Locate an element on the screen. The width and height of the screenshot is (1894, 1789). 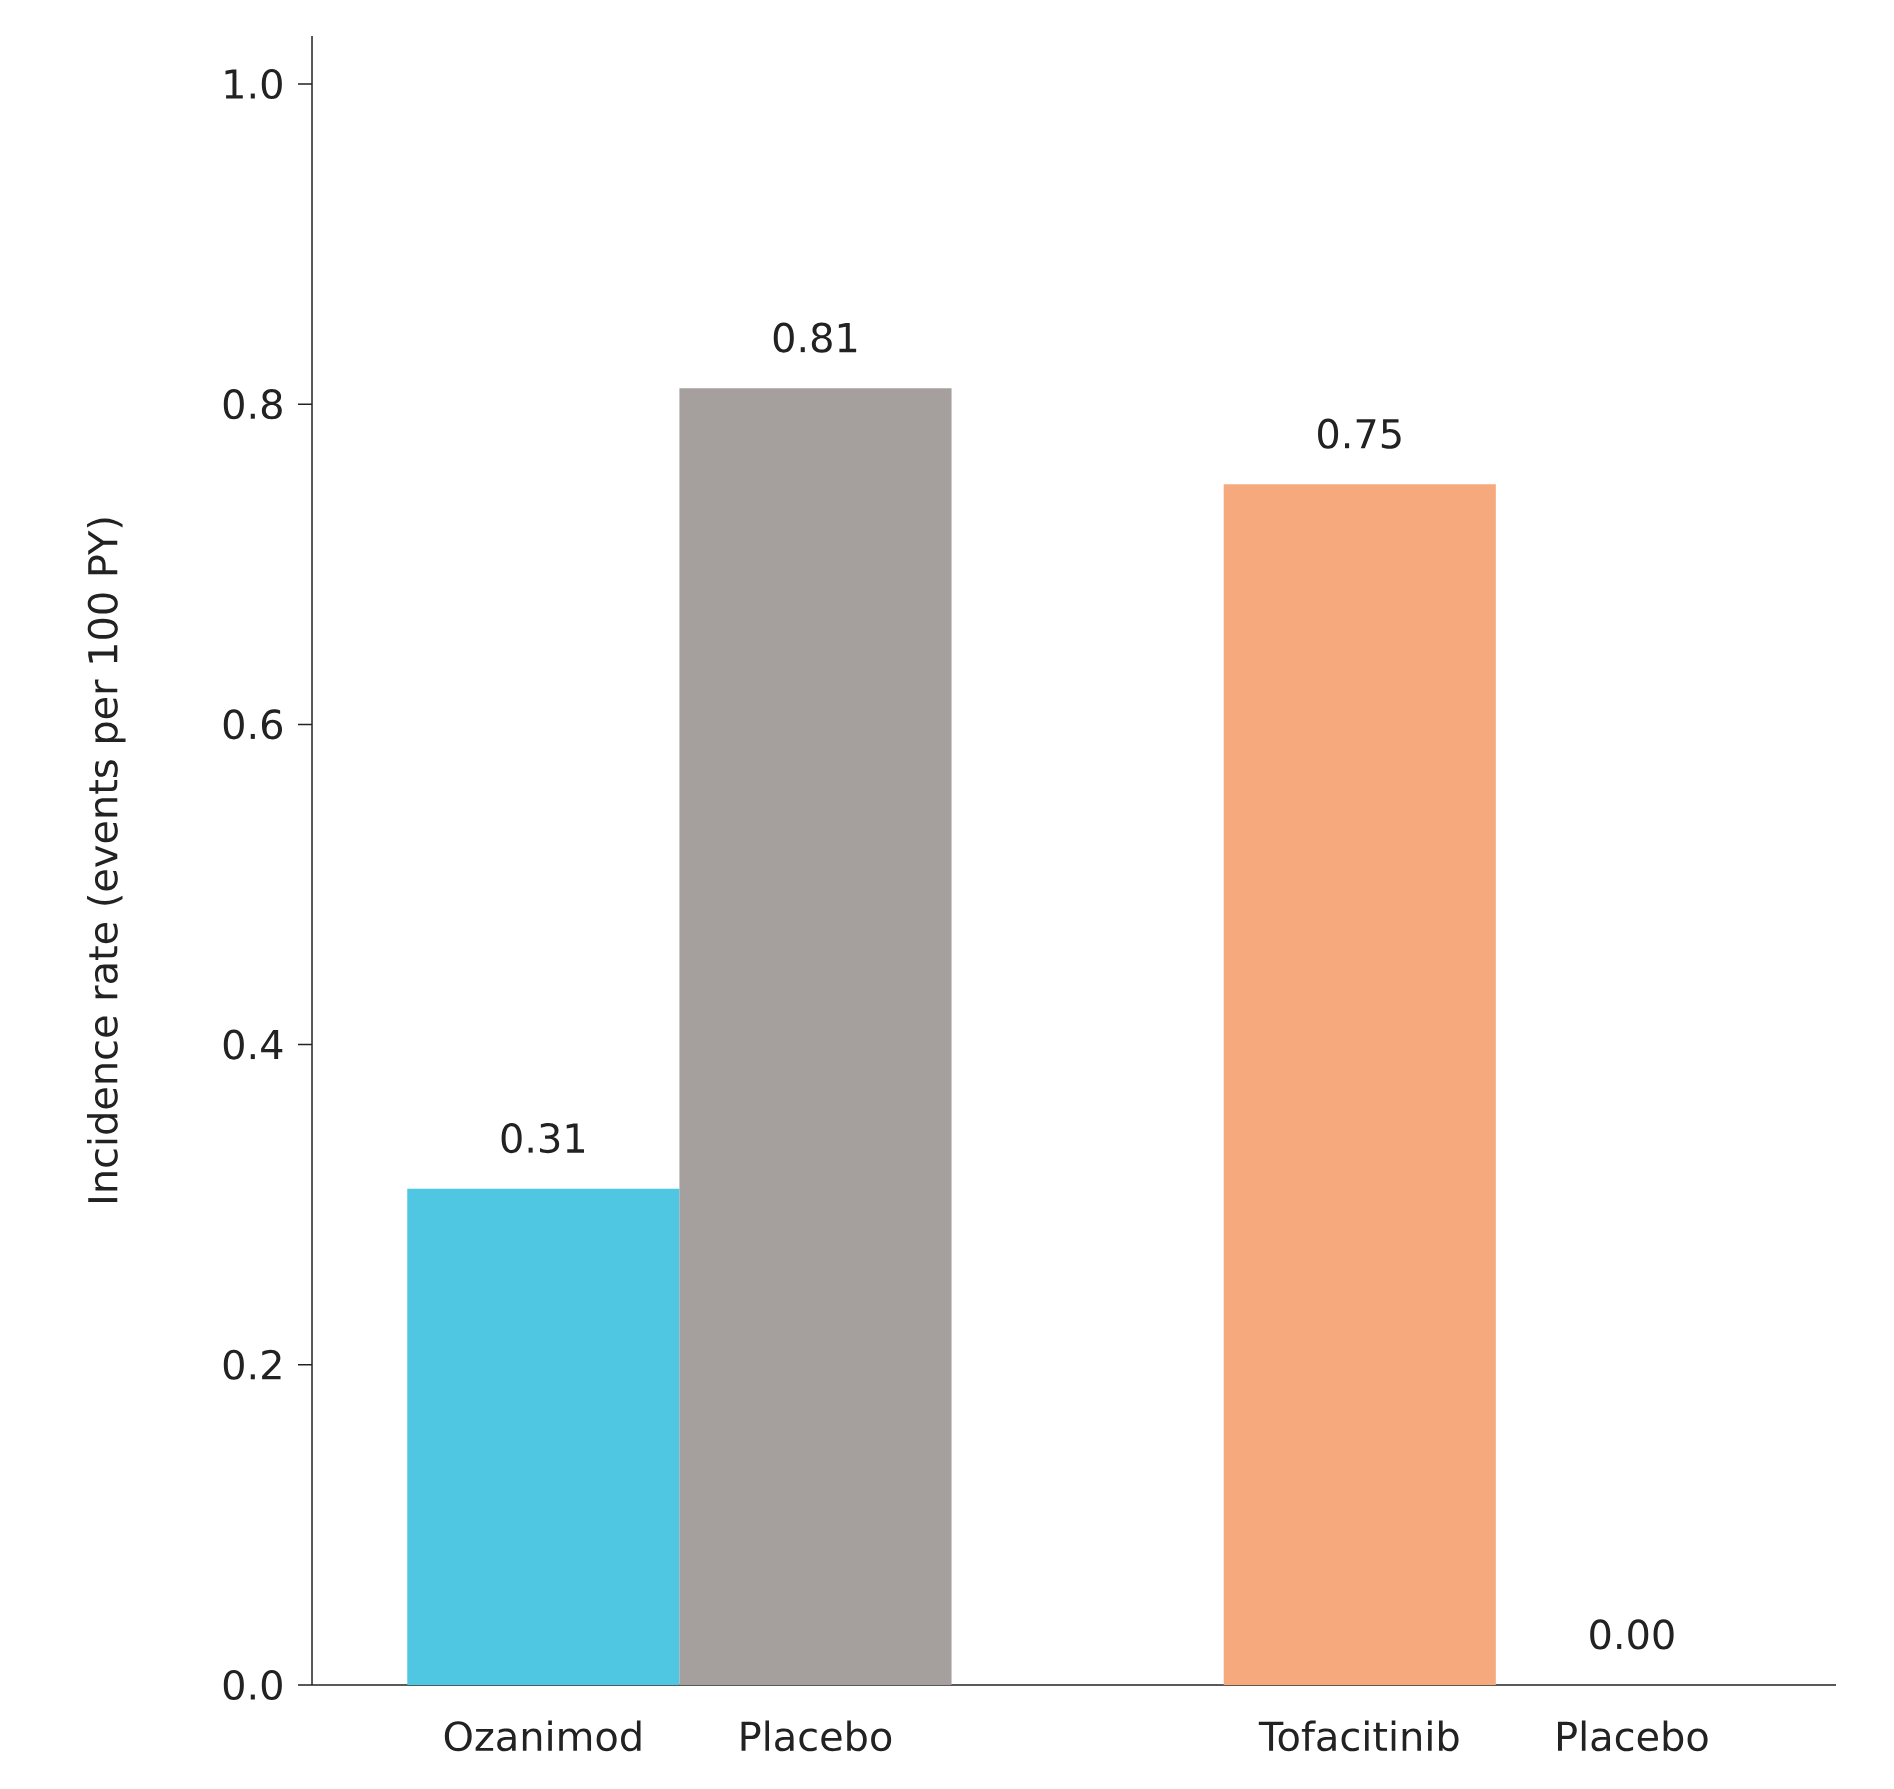
y-tick-label: 0.4 is located at coordinates (253, 1044).